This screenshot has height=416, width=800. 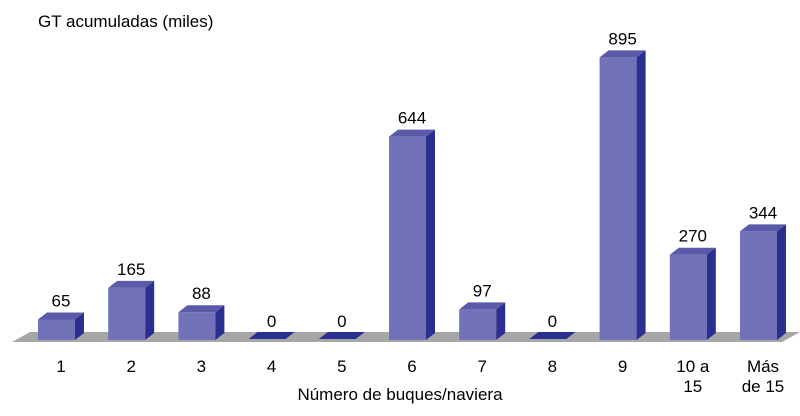 I want to click on x-tick-labels-group: 1 2 3 4 5 6 7 8 9 10 a 15 Más de 15, so click(x=420, y=376).